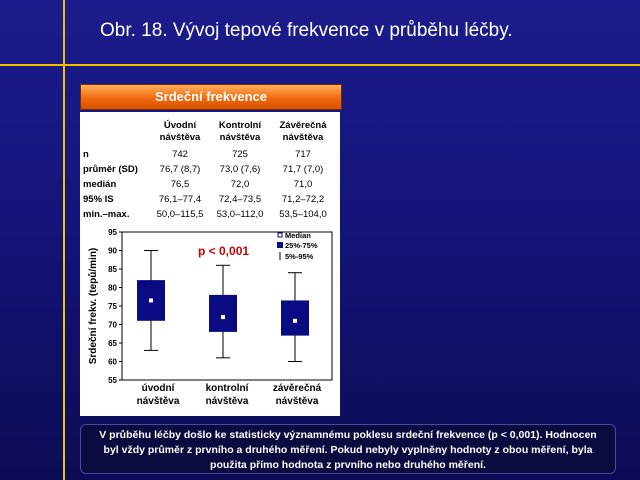  I want to click on stats-cell: 717, so click(303, 154).